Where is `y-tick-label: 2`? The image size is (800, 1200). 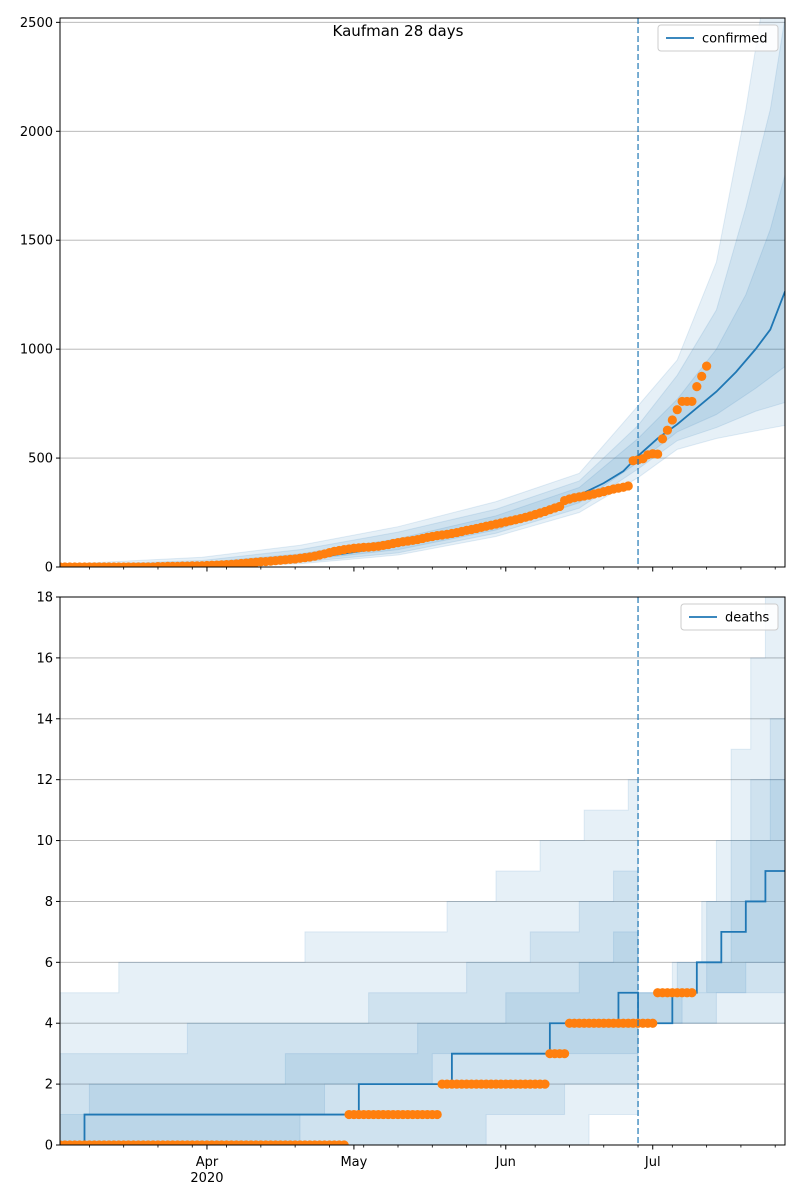 y-tick-label: 2 is located at coordinates (49, 1085).